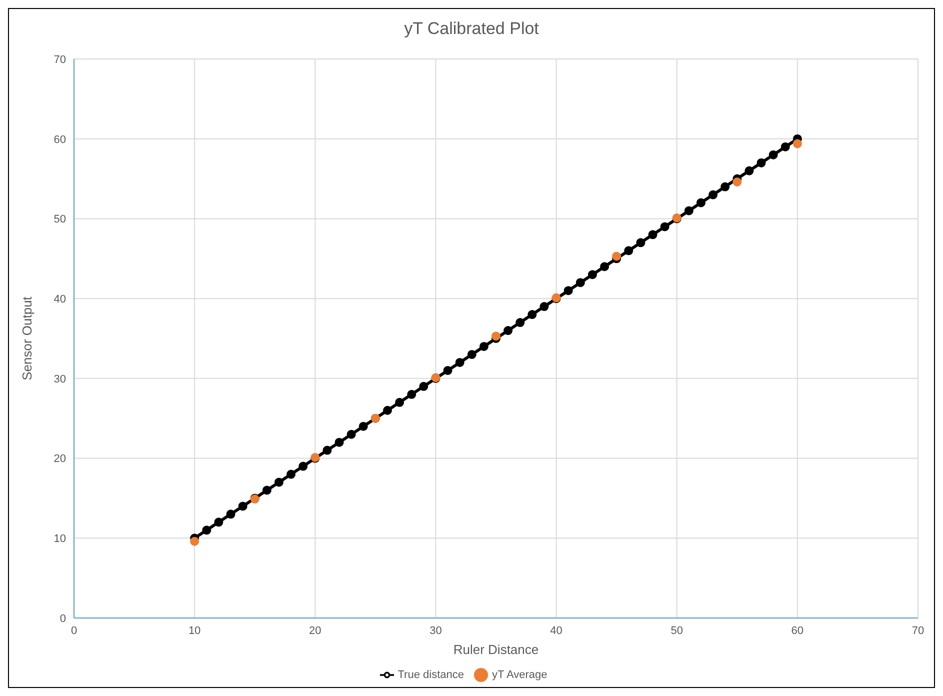 The image size is (943, 696). I want to click on x-tick-label: 60, so click(797, 630).